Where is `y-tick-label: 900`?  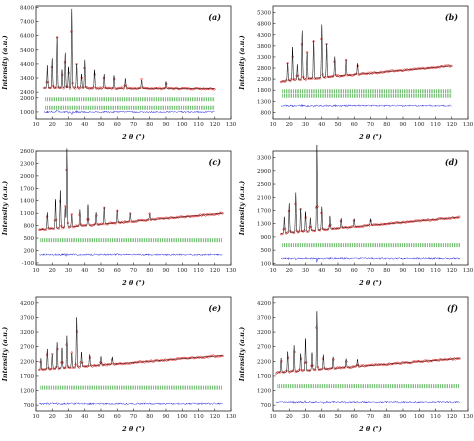
y-tick-label: 900 is located at coordinates (266, 238).